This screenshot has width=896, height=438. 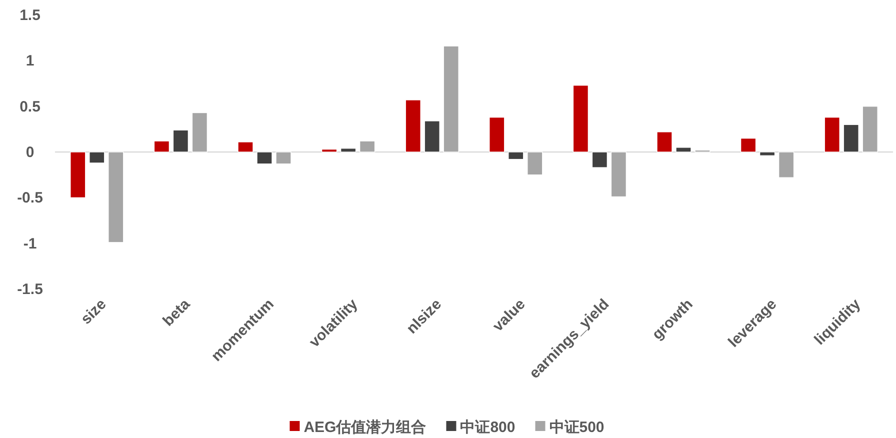 What do you see at coordinates (30, 61) in the screenshot?
I see `y-tick-label: 1` at bounding box center [30, 61].